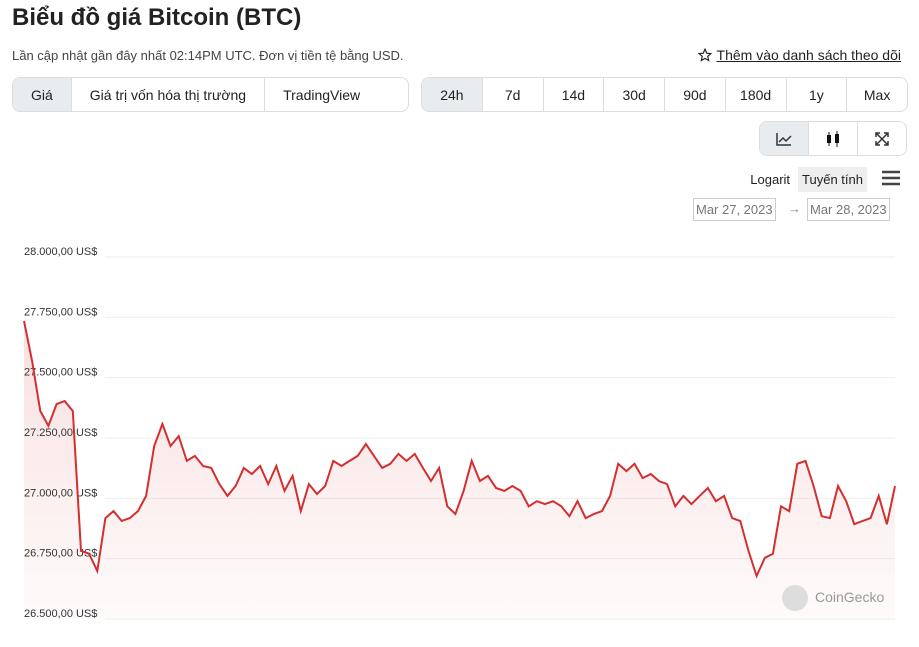 Image resolution: width=919 pixels, height=647 pixels. What do you see at coordinates (848, 209) in the screenshot?
I see `date-to: Mar 28, 2023` at bounding box center [848, 209].